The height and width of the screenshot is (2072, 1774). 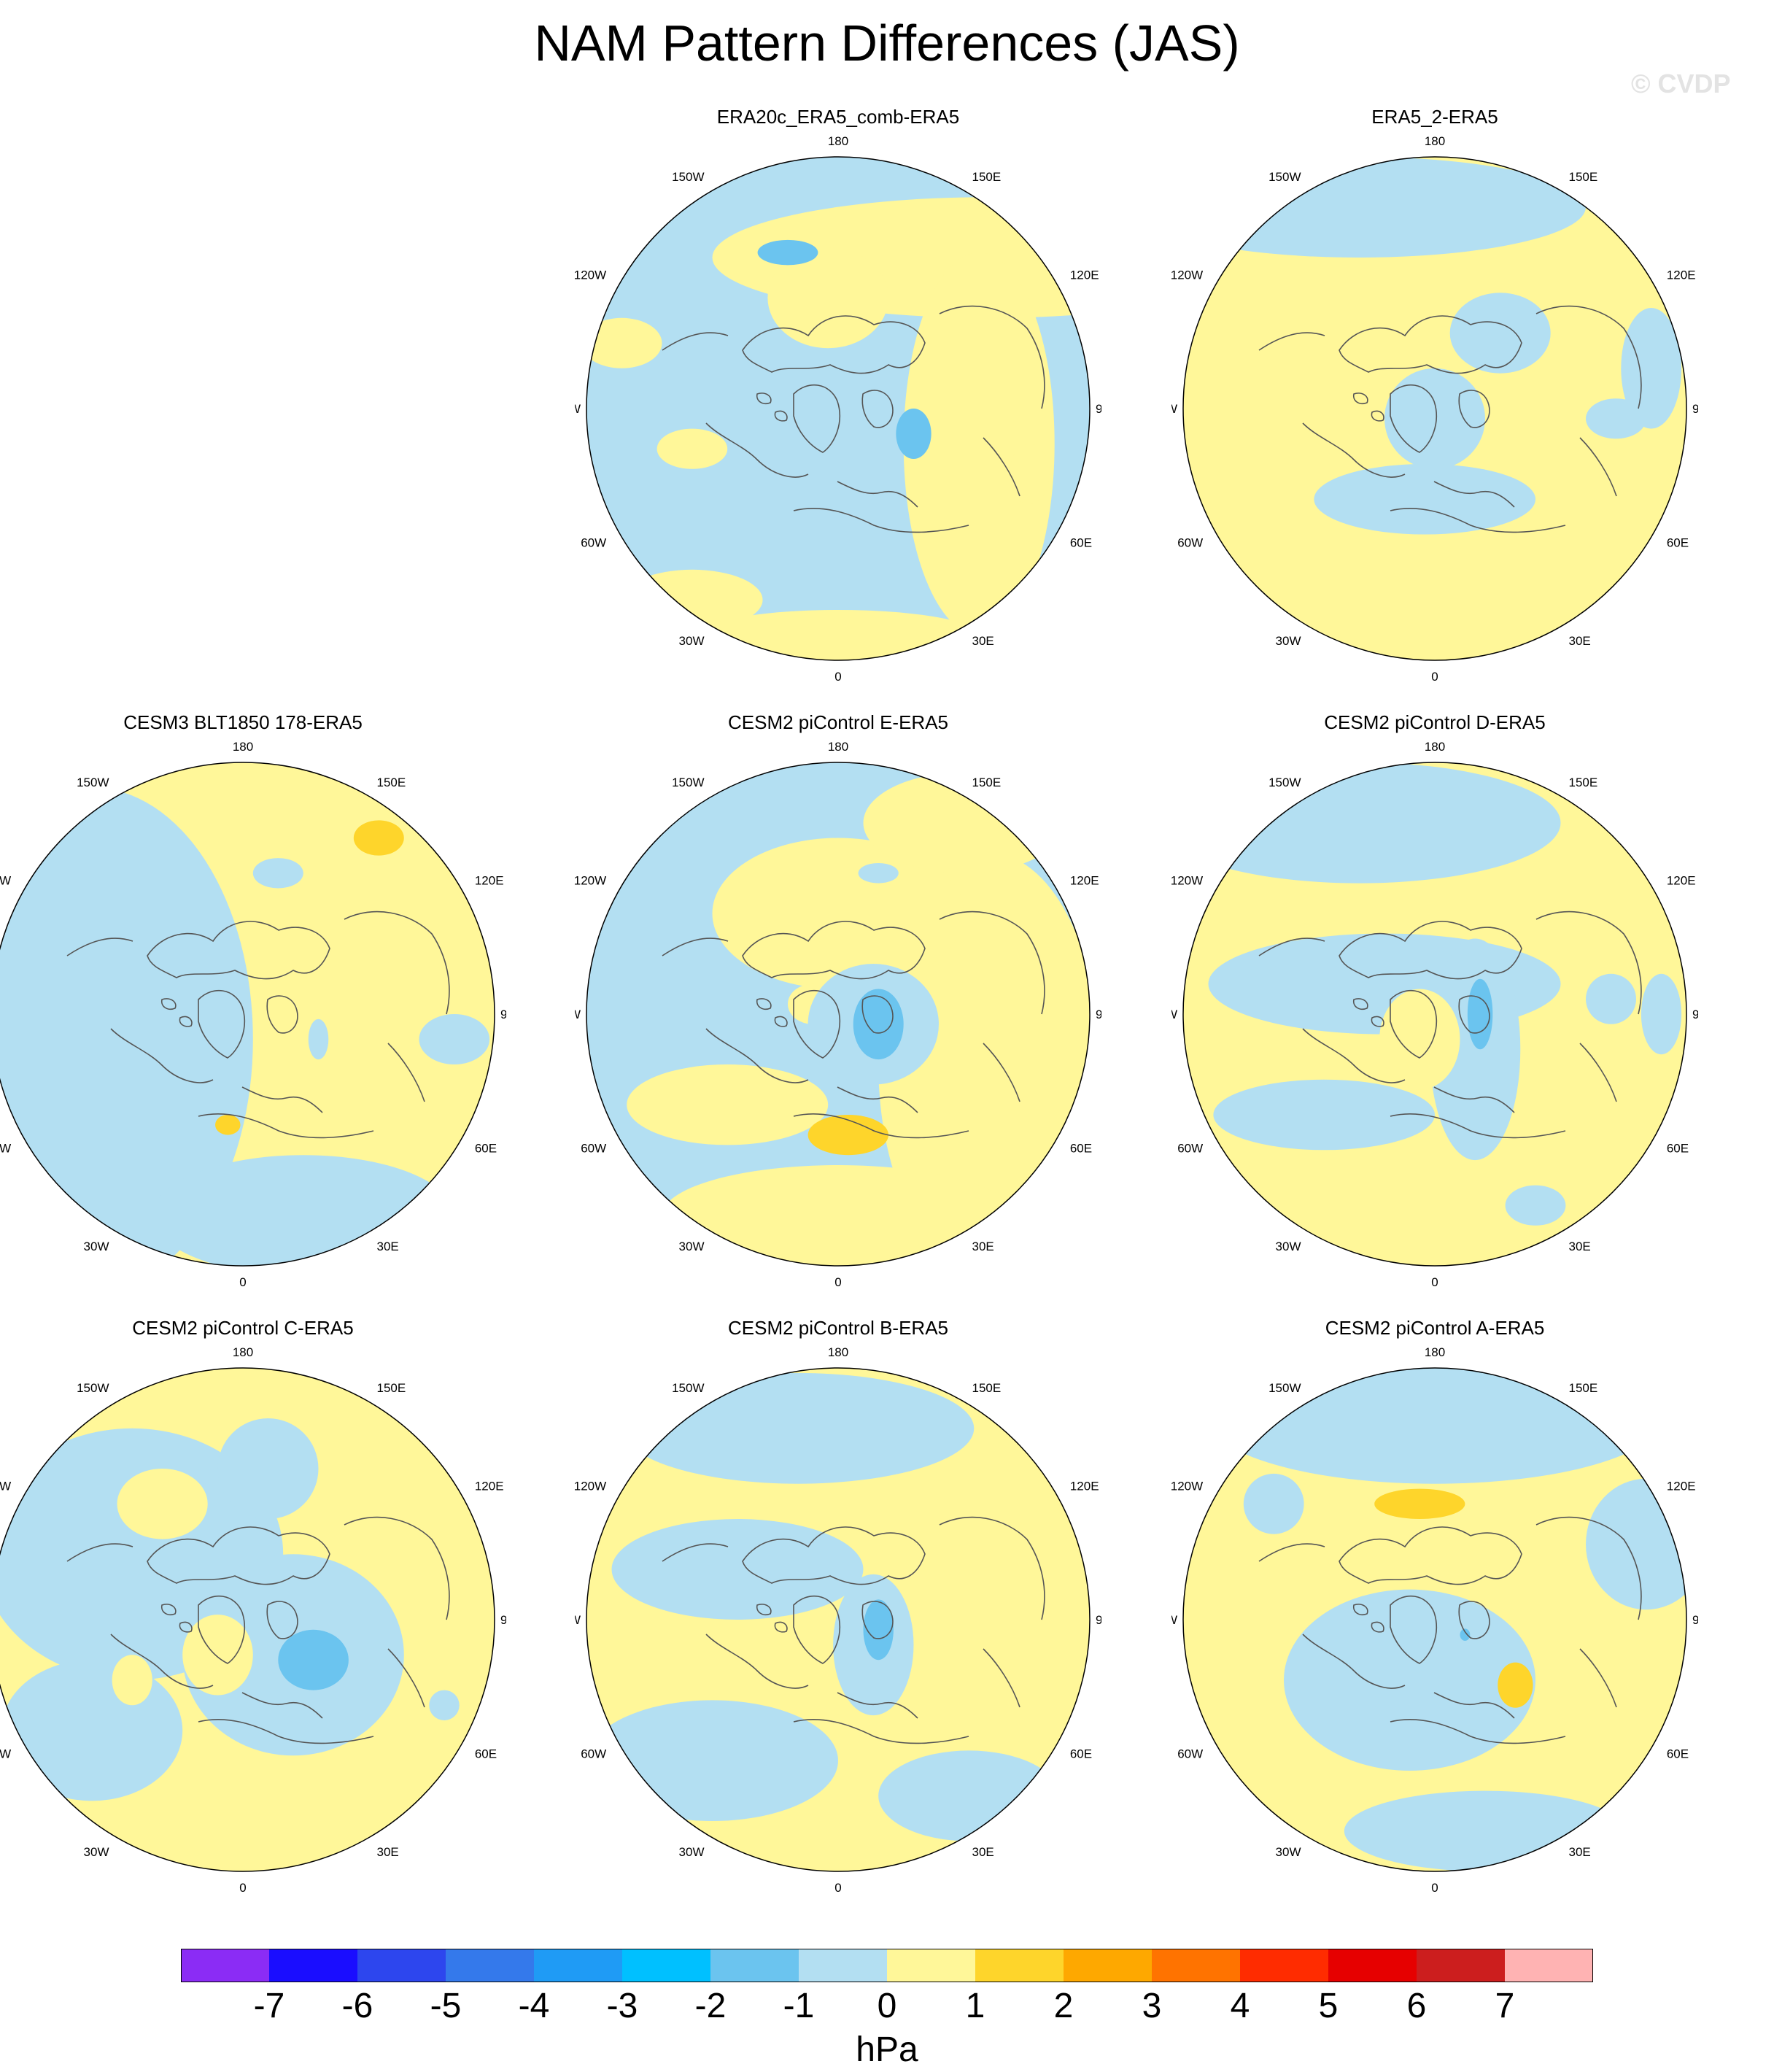 I want to click on colorbar-tick-label: -2, so click(x=710, y=2006).